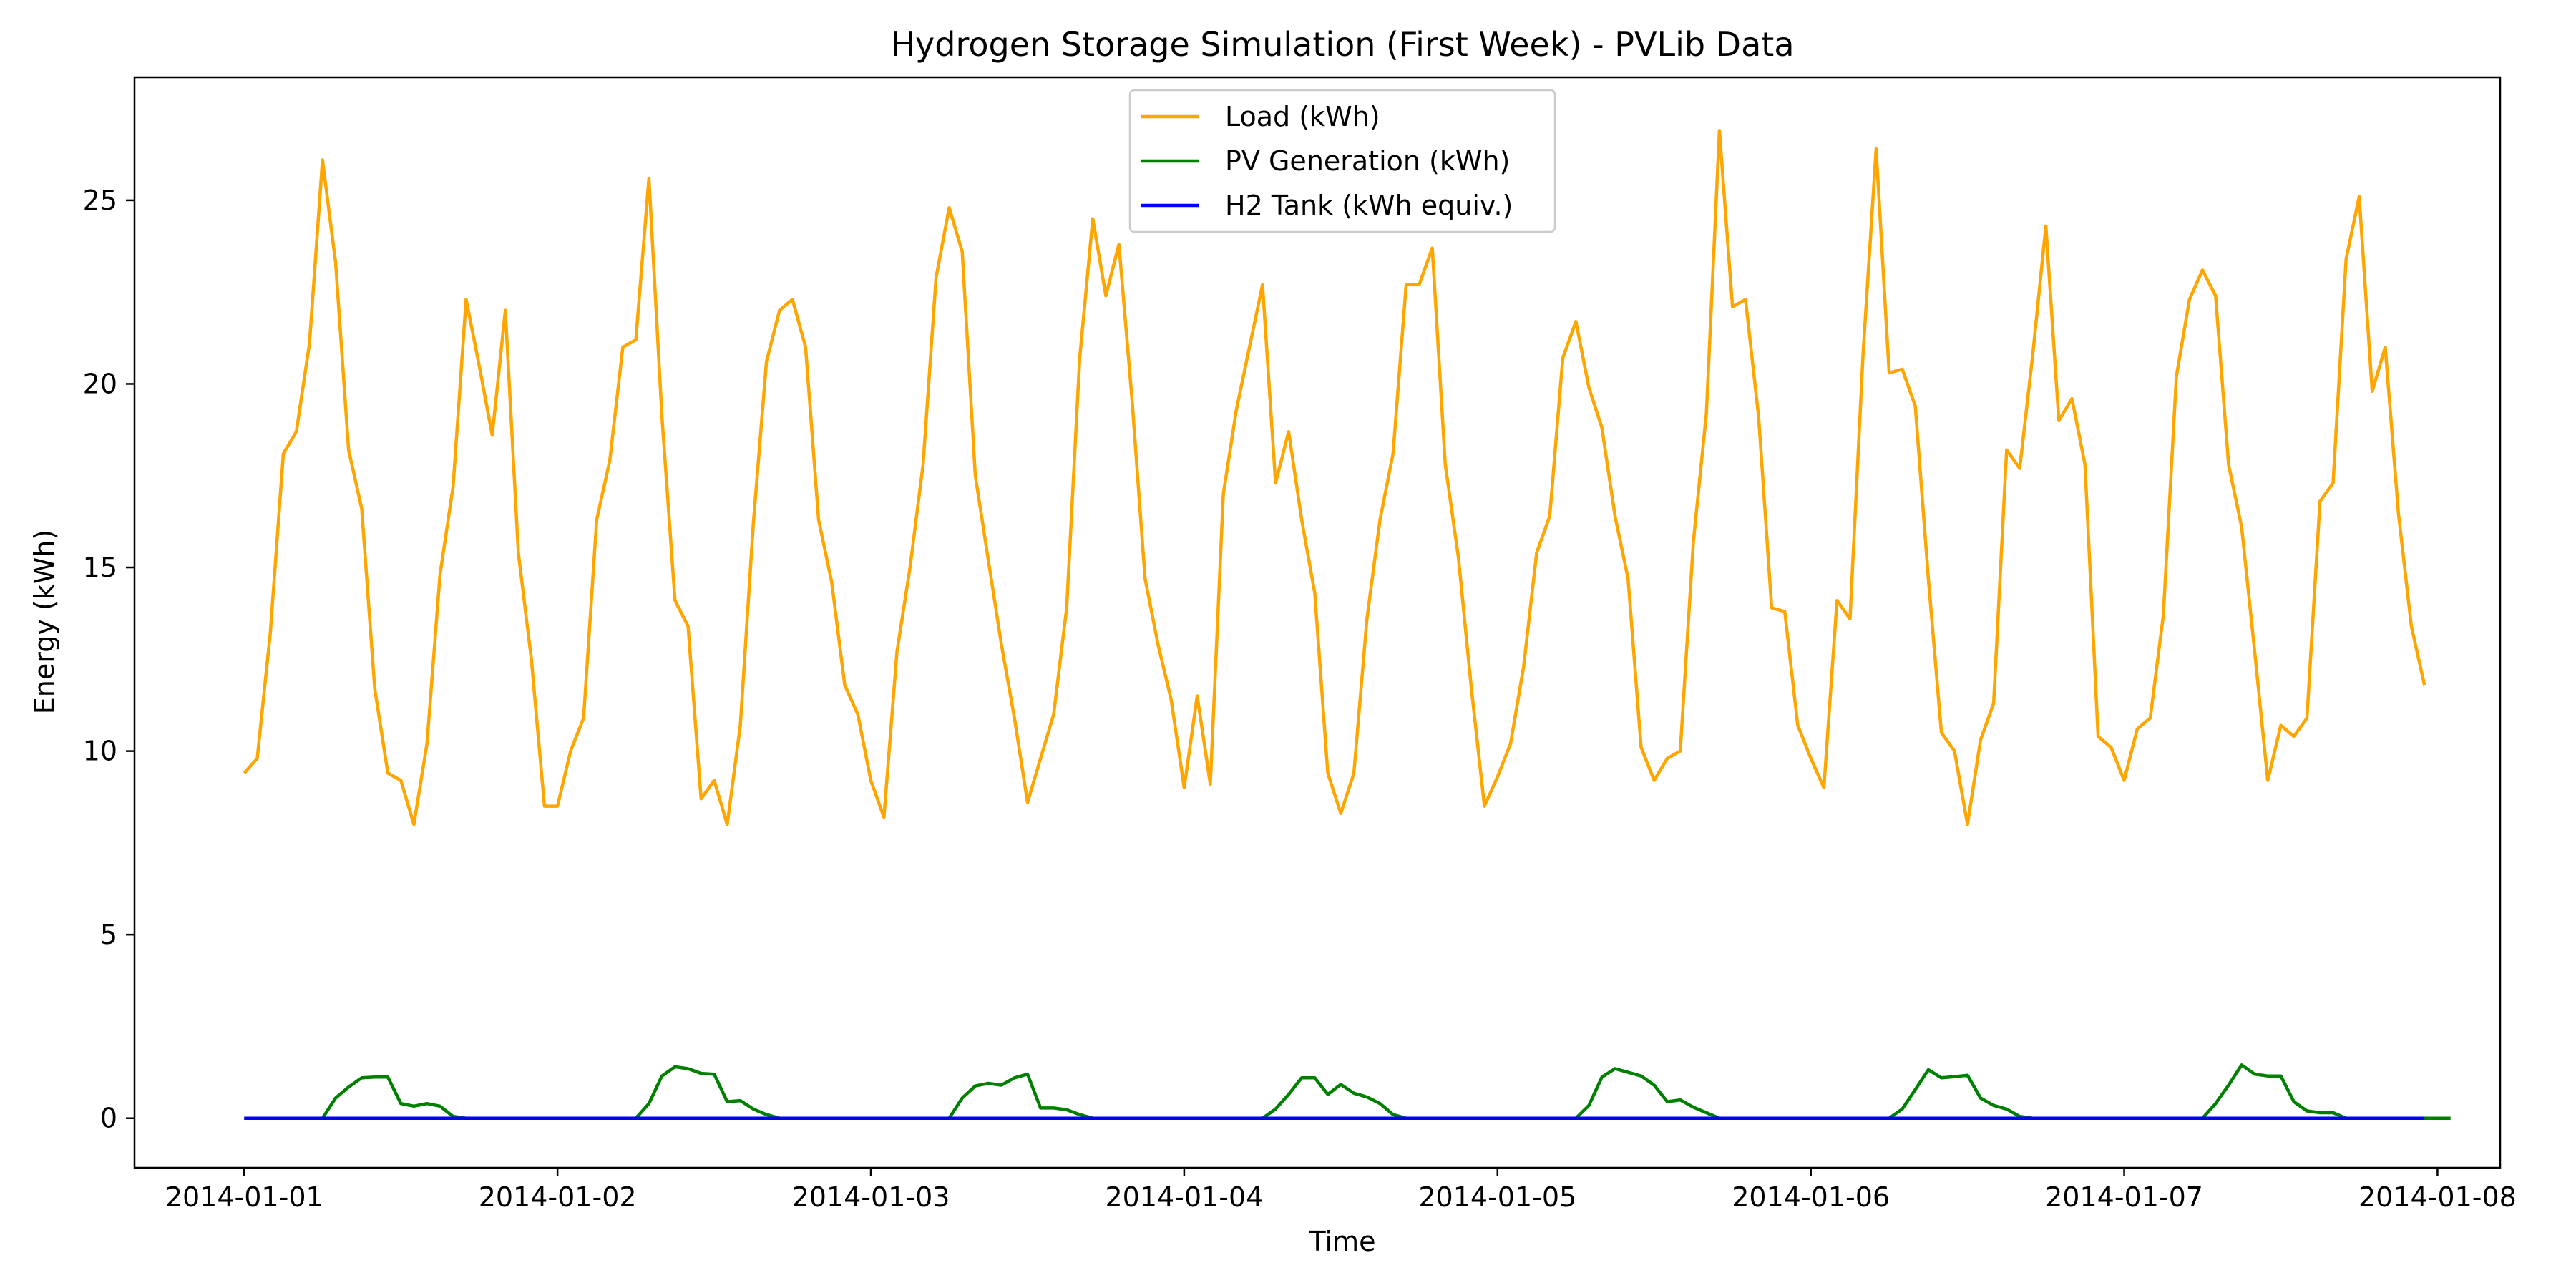  I want to click on legend-label: PV Generation (kWh), so click(1367, 161).